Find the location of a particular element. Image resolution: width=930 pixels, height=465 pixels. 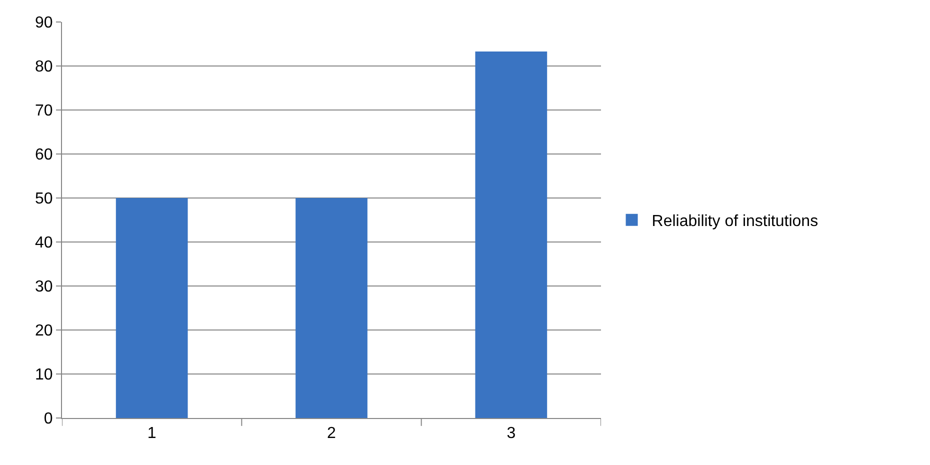

y-tick-label: 20 is located at coordinates (44, 331).